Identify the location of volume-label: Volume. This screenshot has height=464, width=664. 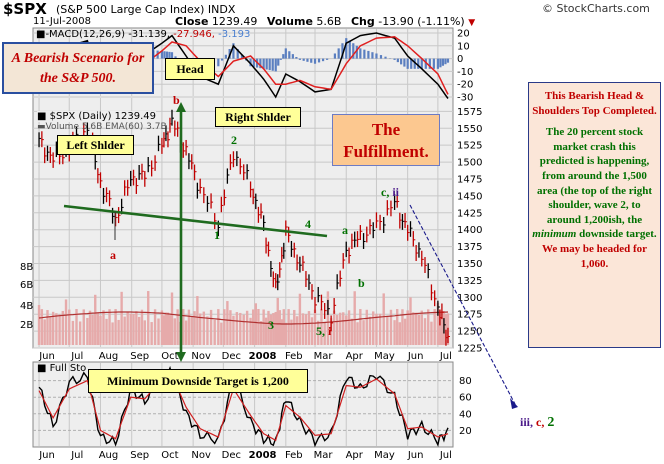
(289, 21).